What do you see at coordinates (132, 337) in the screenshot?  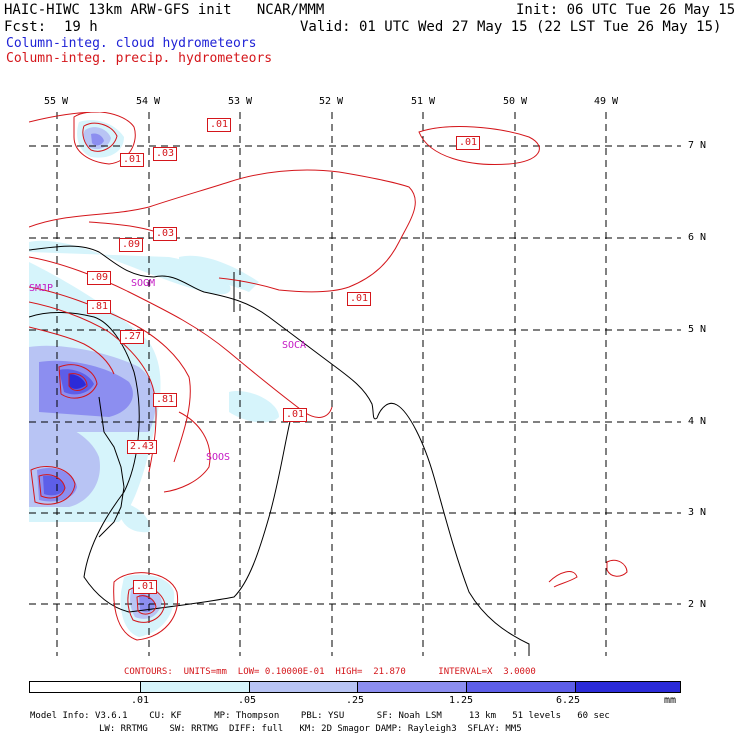 I see `contour-label: .27` at bounding box center [132, 337].